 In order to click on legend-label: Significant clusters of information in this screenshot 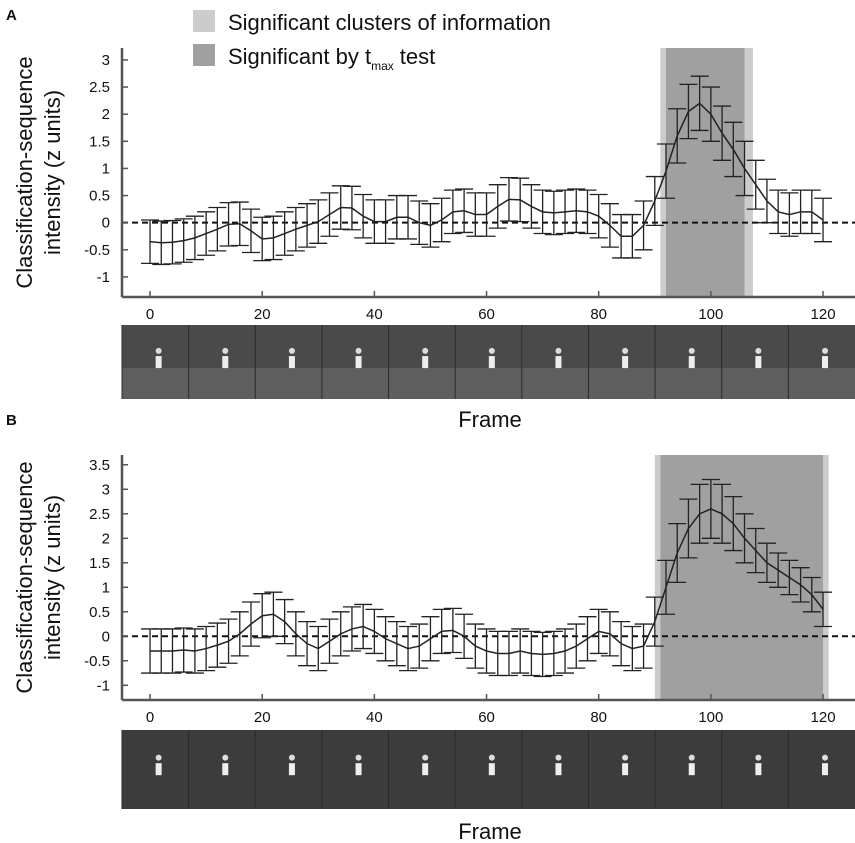, I will do `click(389, 22)`.